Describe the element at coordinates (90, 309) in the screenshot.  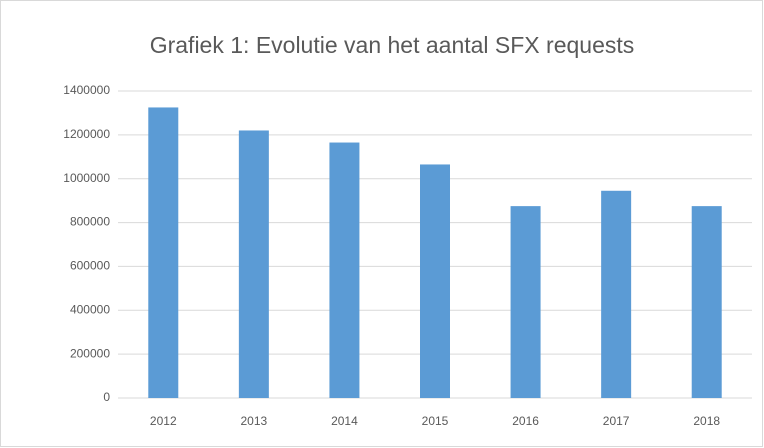
I see `y-tick-label: 400000` at that location.